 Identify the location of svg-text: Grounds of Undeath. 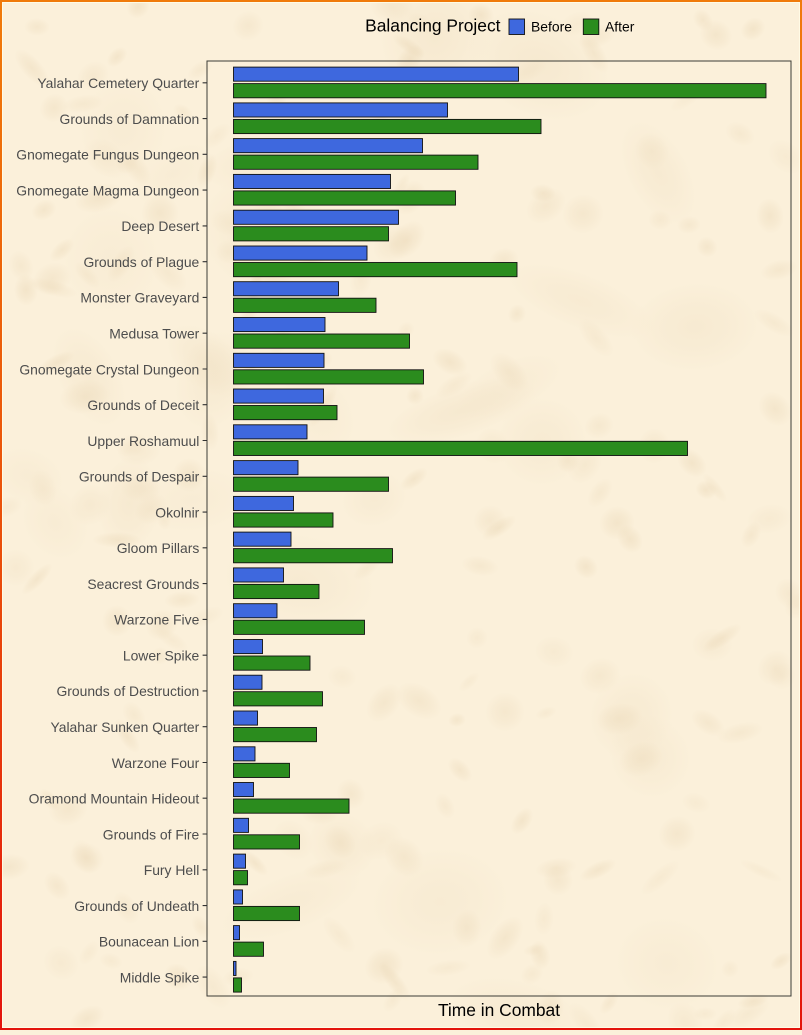
(136, 906).